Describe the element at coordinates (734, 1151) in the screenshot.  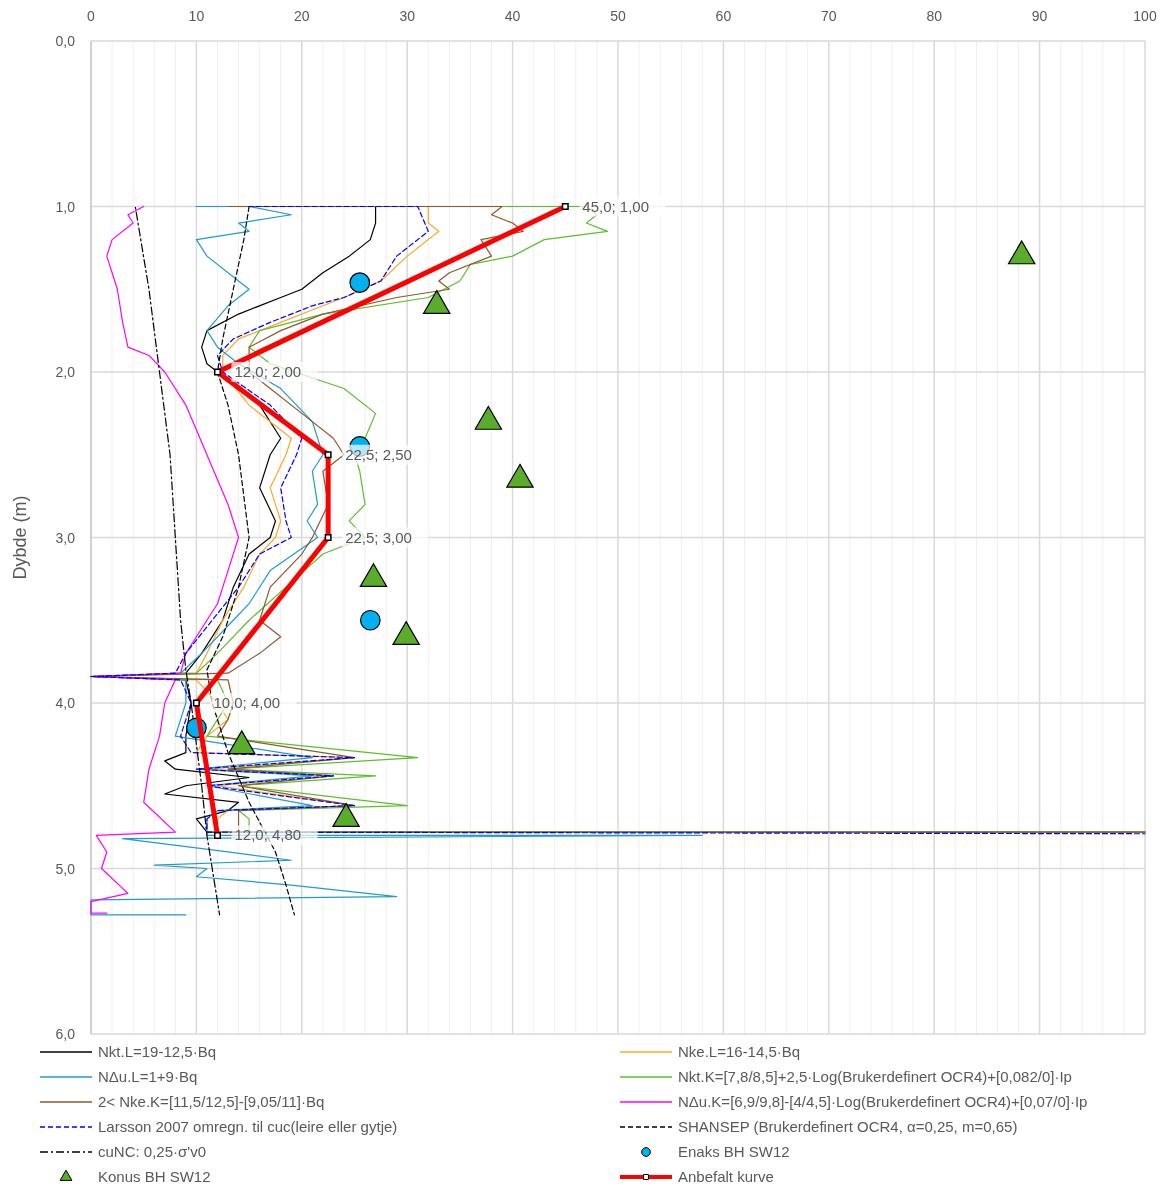
I see `legend-label: Enaks BH SW12` at that location.